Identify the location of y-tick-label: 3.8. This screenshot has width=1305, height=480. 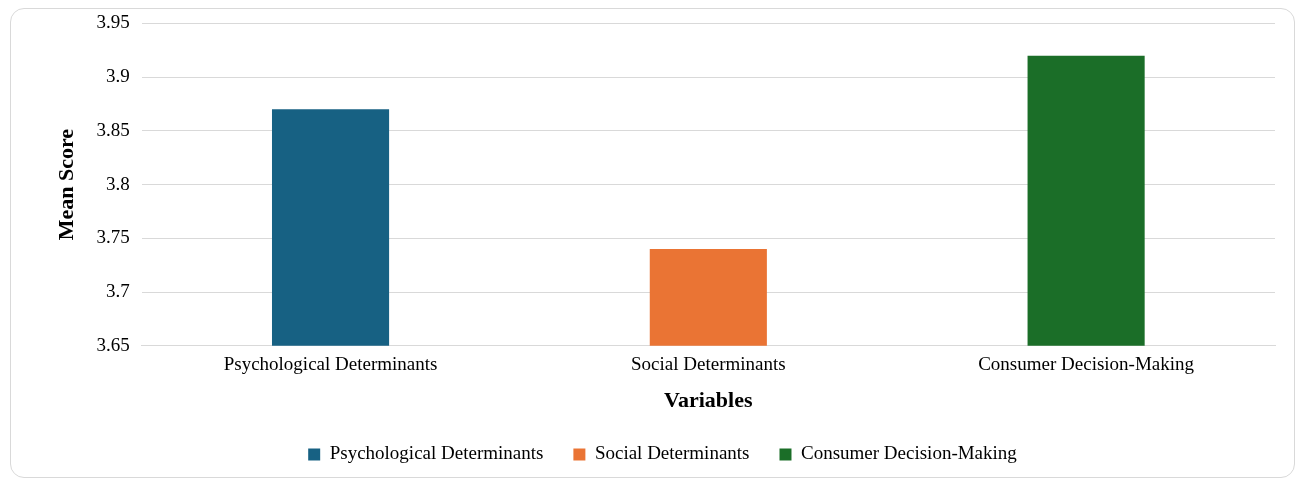
(117, 183).